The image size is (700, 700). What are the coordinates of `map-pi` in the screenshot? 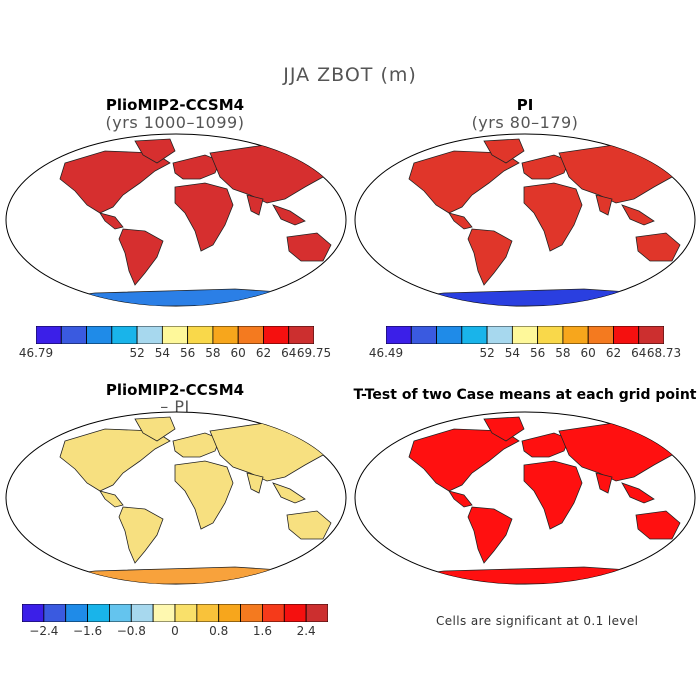 It's located at (525, 220).